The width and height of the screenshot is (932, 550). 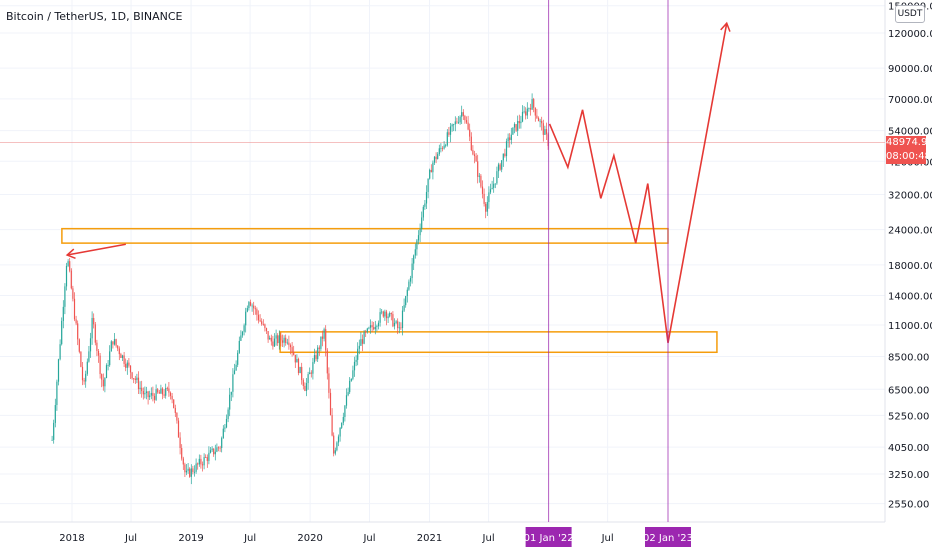 I want to click on date-marker-tag, so click(x=548, y=537).